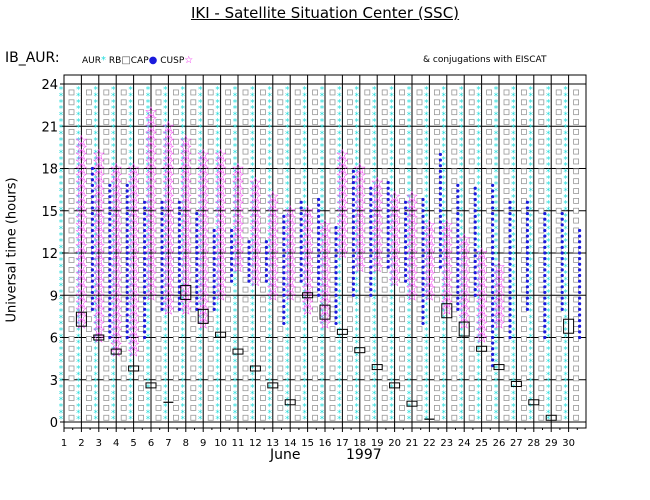  I want to click on x-axis-year-label: 1997, so click(364, 455).